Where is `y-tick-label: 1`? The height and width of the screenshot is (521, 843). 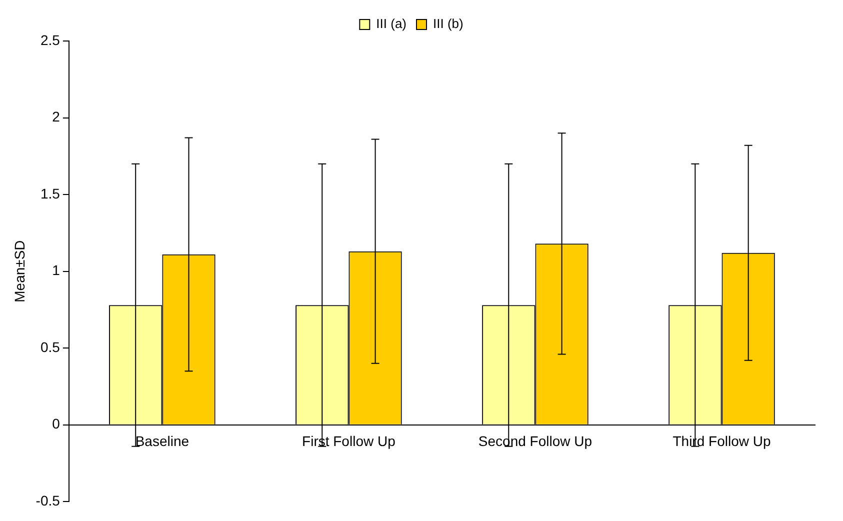
y-tick-label: 1 is located at coordinates (56, 270).